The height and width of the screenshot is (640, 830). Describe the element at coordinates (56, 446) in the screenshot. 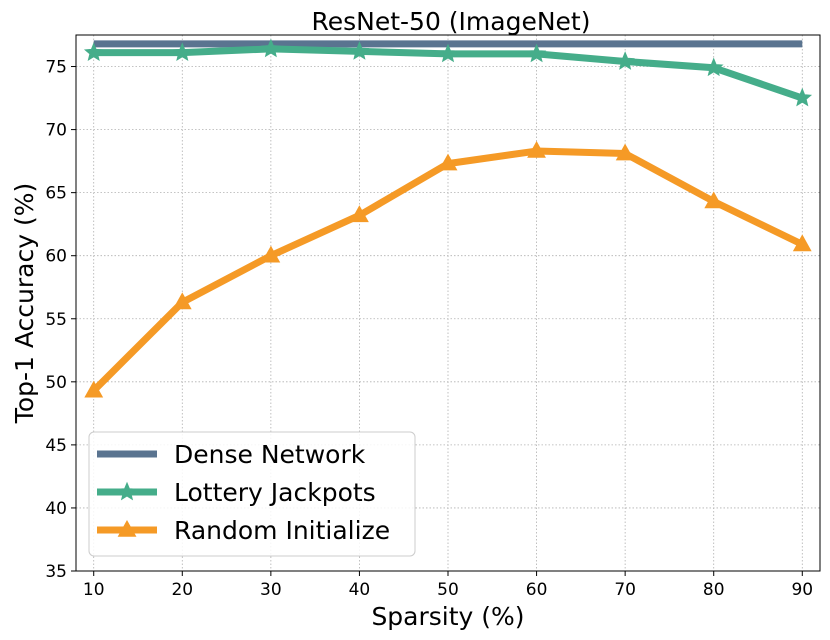

I see `y-tick-label: 45` at that location.